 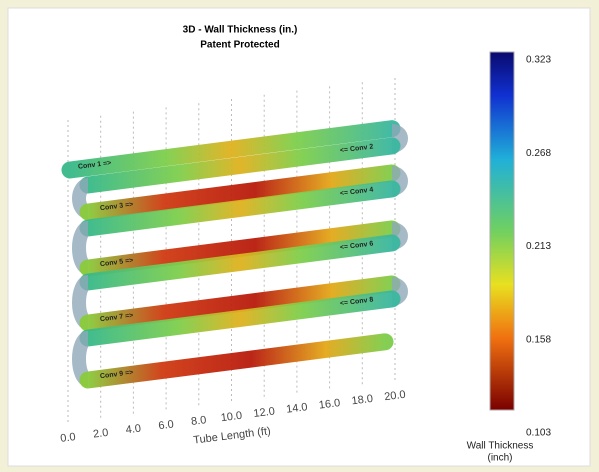 I want to click on subtitle: Patent Protected, so click(x=239, y=45).